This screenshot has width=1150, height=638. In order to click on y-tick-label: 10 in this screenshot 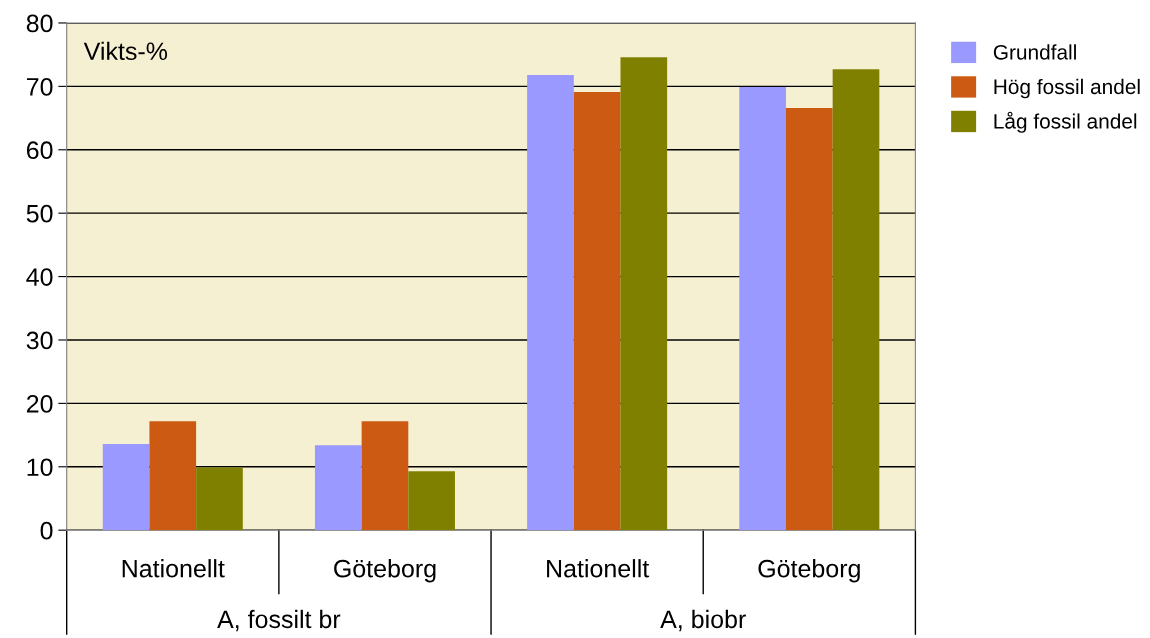, I will do `click(40, 467)`.